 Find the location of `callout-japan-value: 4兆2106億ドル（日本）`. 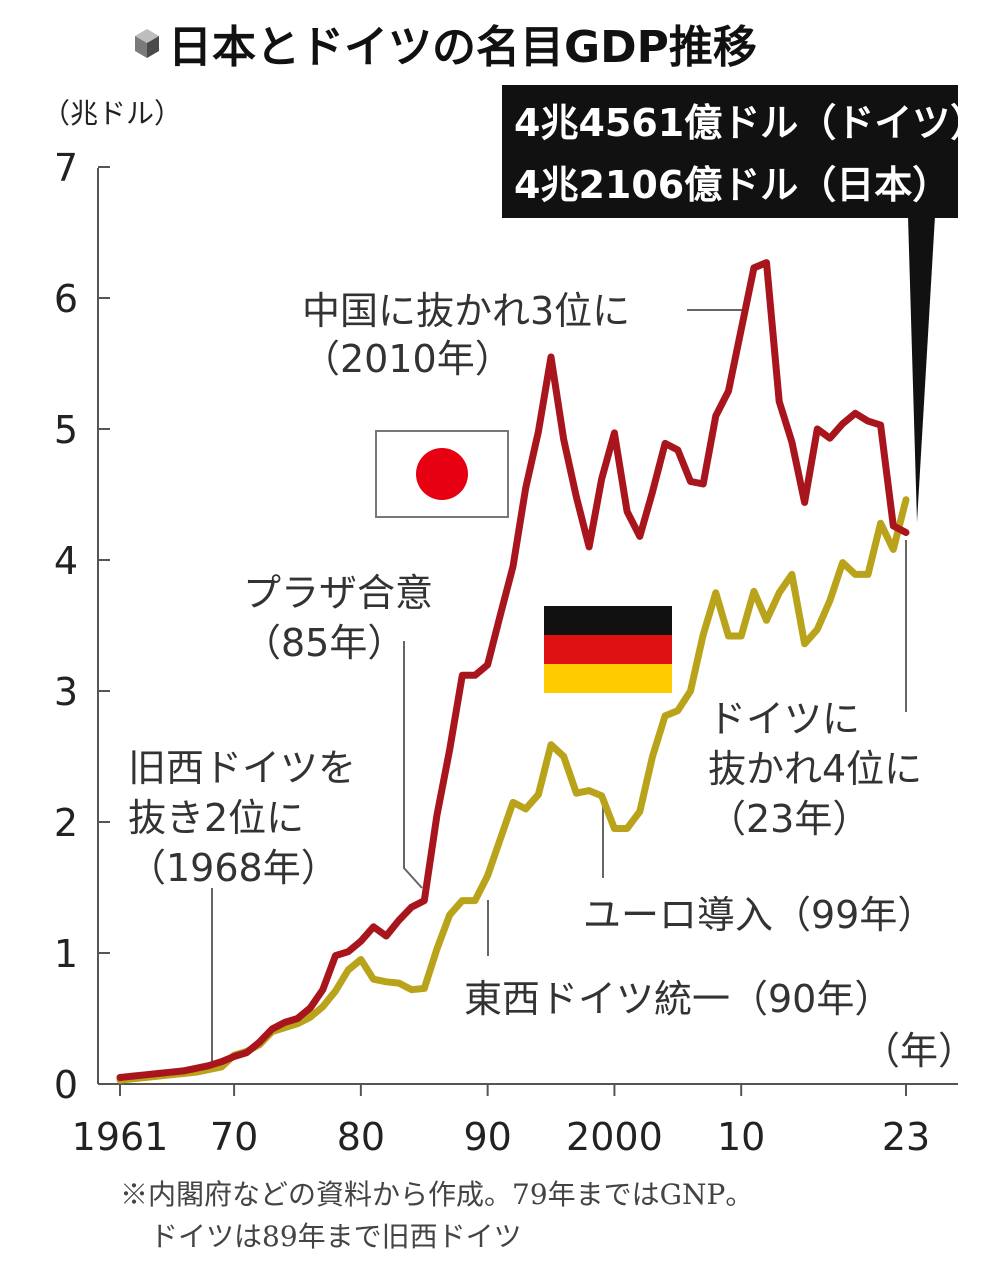

callout-japan-value: 4兆2106億ドル（日本） is located at coordinates (732, 185).